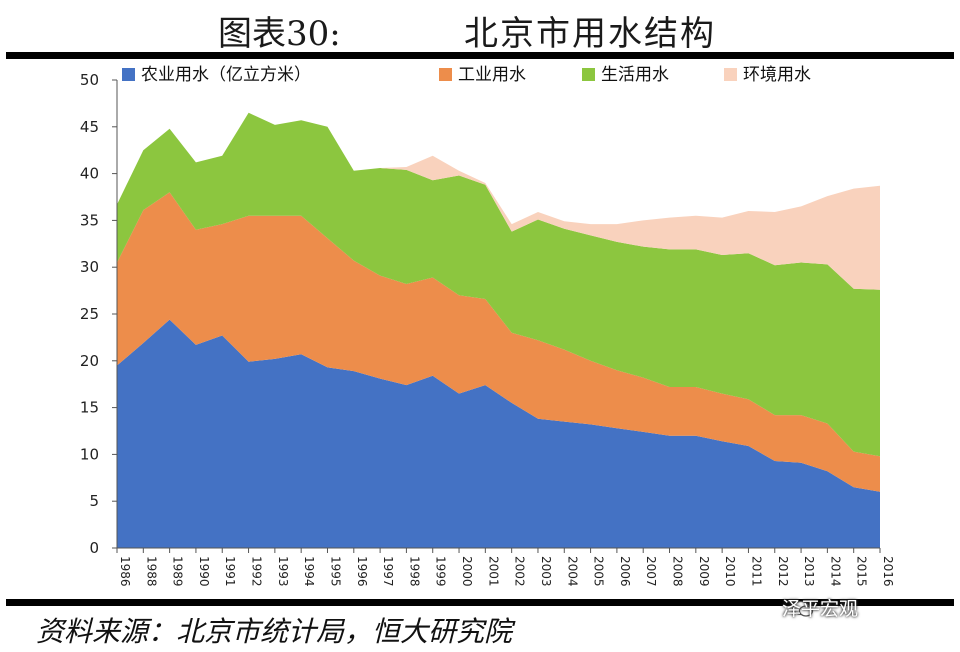 The width and height of the screenshot is (960, 652). I want to click on x-tick-label: 1997, so click(388, 571).